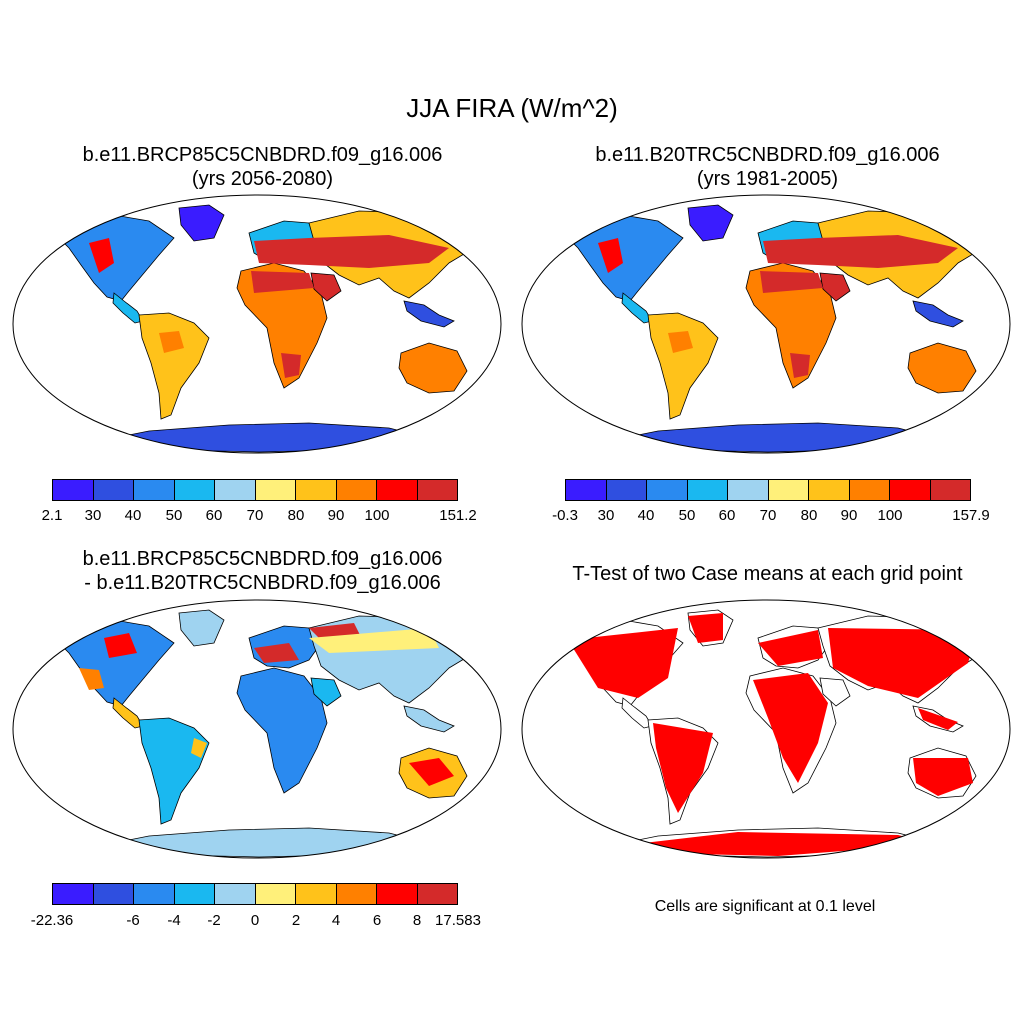 The height and width of the screenshot is (1024, 1024). I want to click on significance-note: Cells are significant at 0.1 level, so click(765, 906).